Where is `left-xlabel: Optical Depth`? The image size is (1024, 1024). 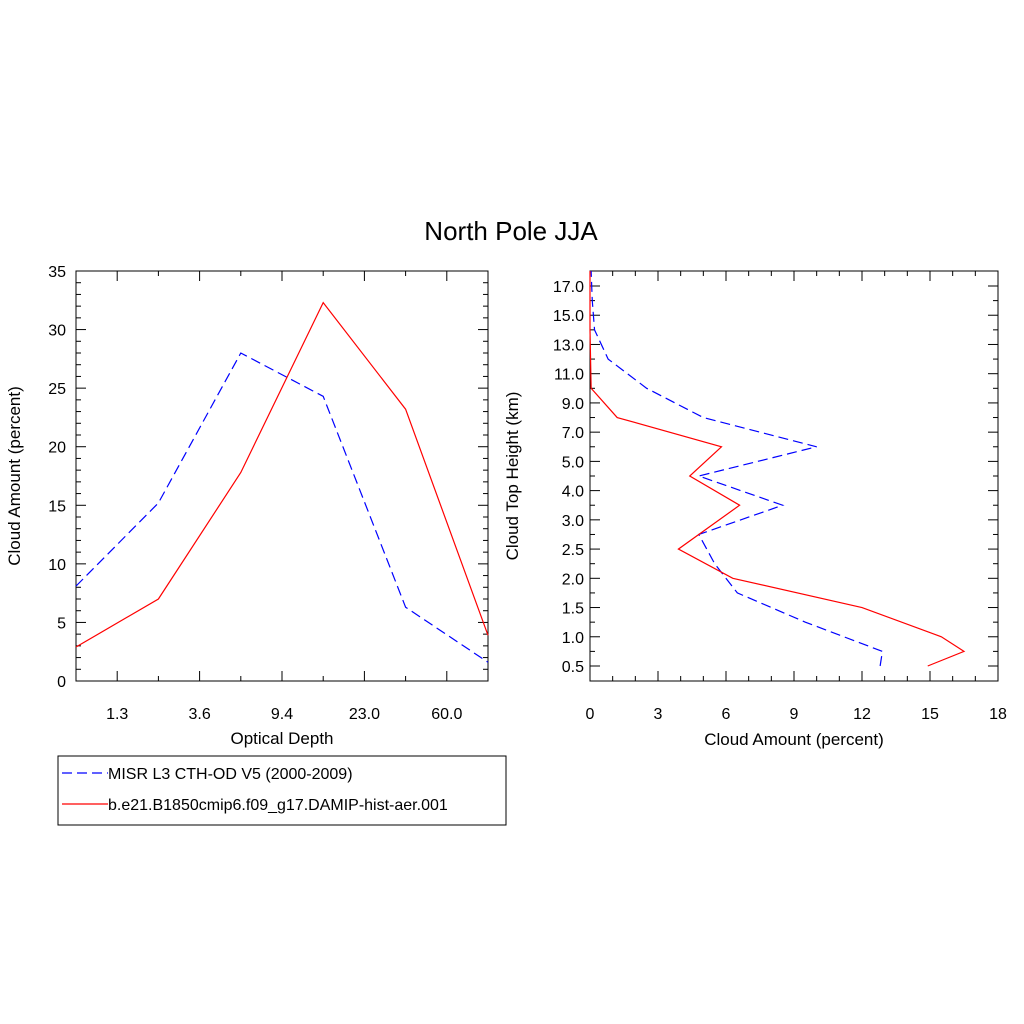 left-xlabel: Optical Depth is located at coordinates (282, 738).